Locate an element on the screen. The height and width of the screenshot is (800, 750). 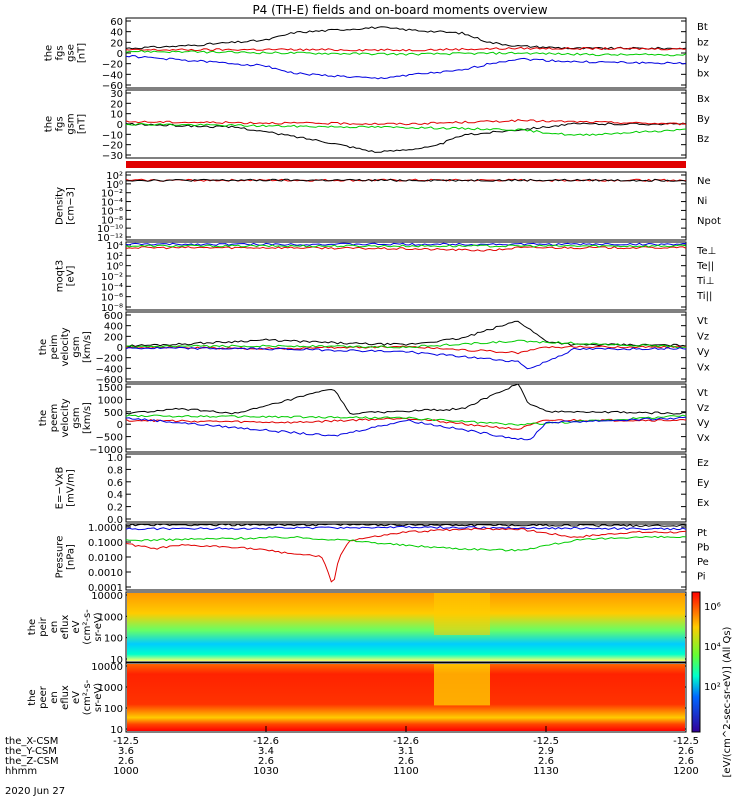
peir_eflux-ytick-1: 1000 is located at coordinates (110, 617).